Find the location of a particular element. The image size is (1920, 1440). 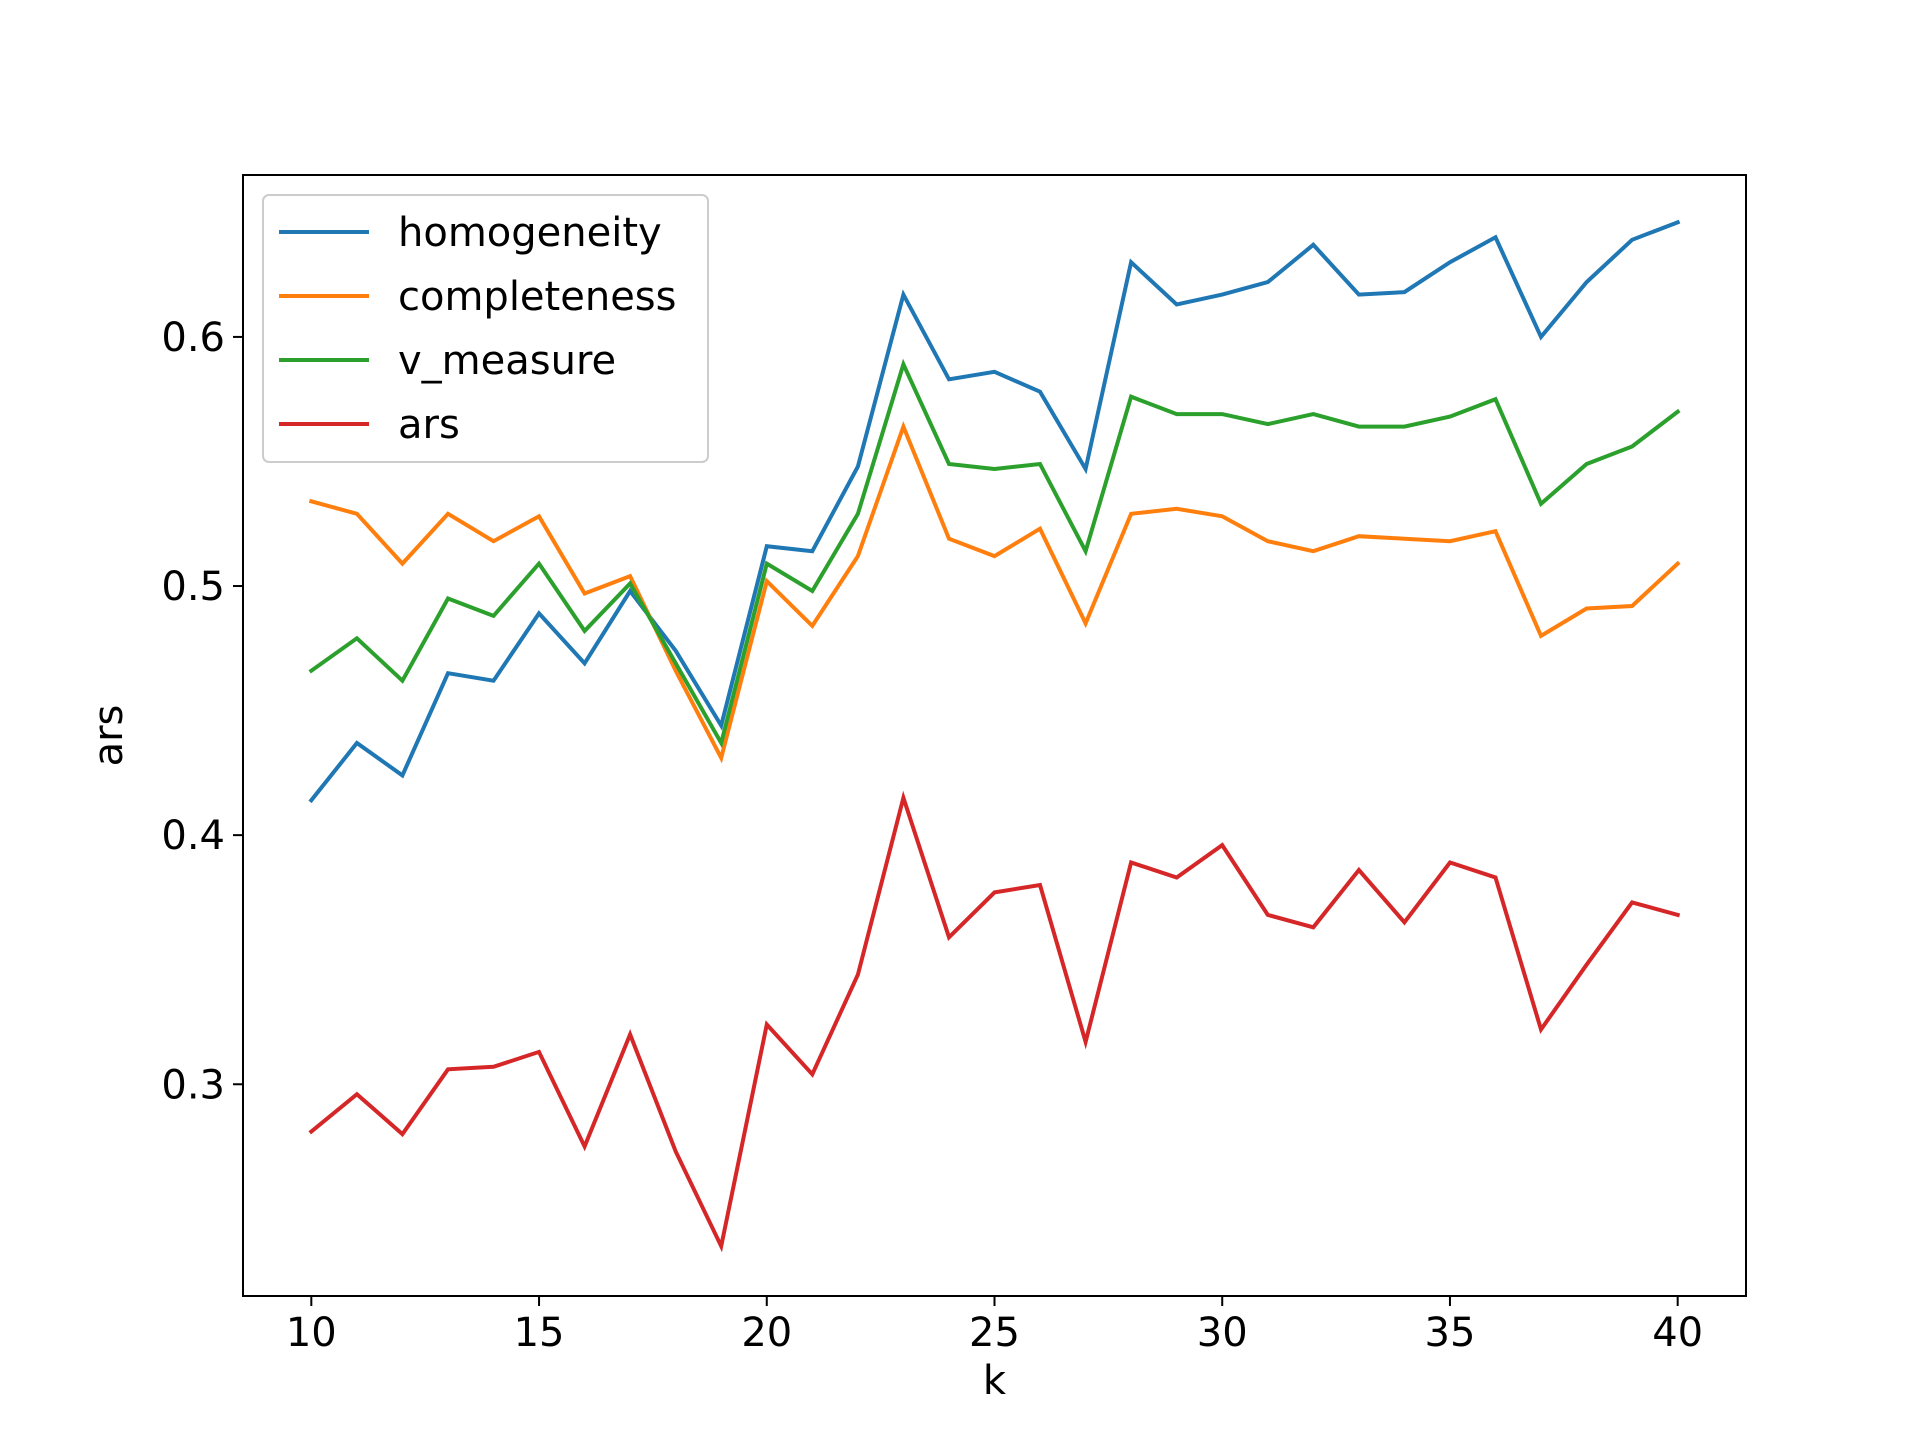

legend-label-v-measure: v_measure is located at coordinates (507, 361).